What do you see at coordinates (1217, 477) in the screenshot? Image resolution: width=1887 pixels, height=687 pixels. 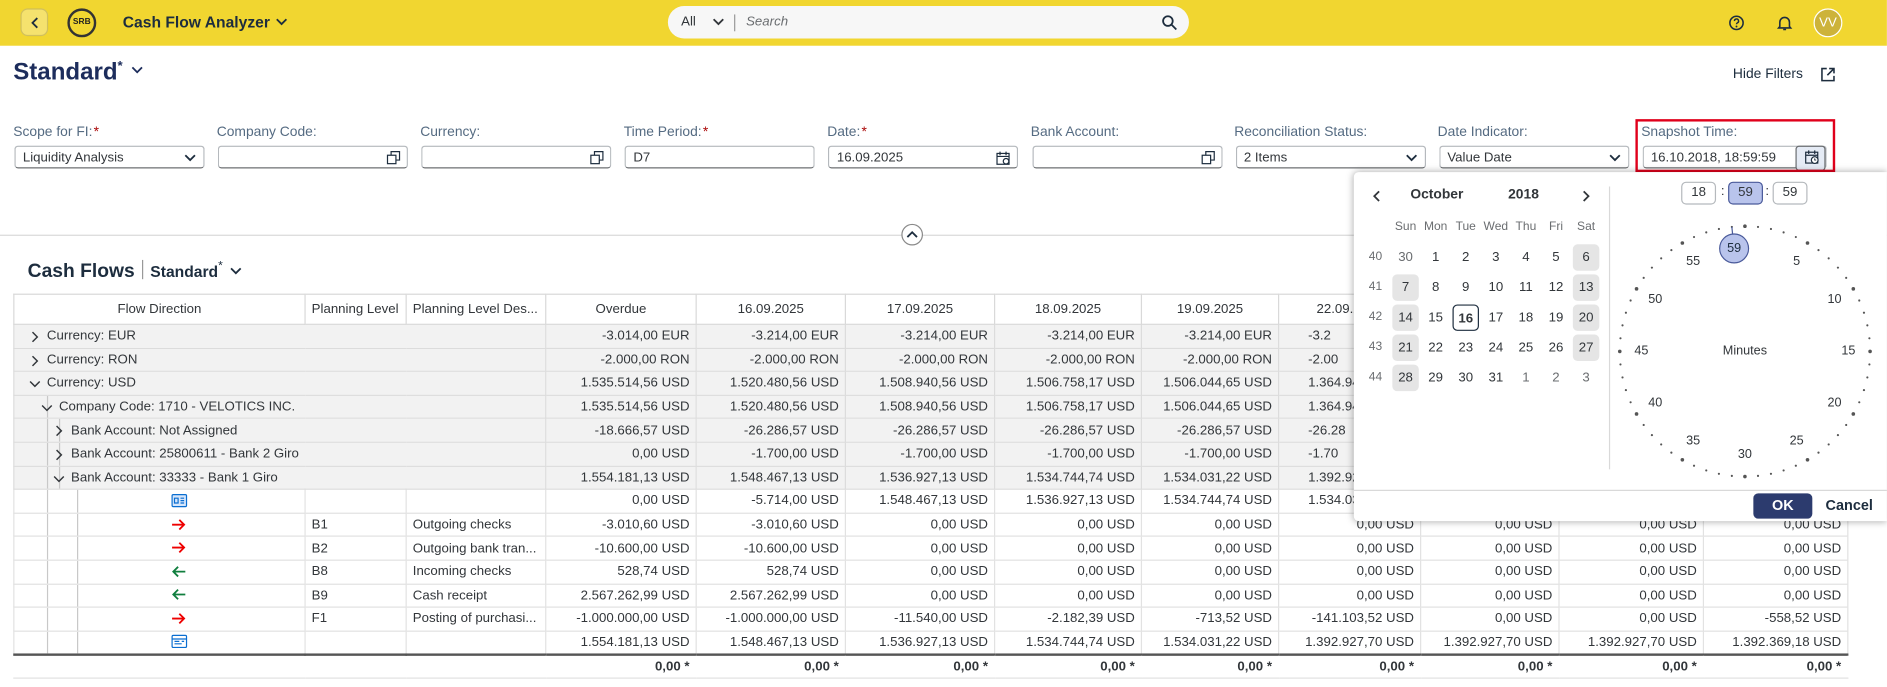 I see `amount: 1.534.031,22 USD` at bounding box center [1217, 477].